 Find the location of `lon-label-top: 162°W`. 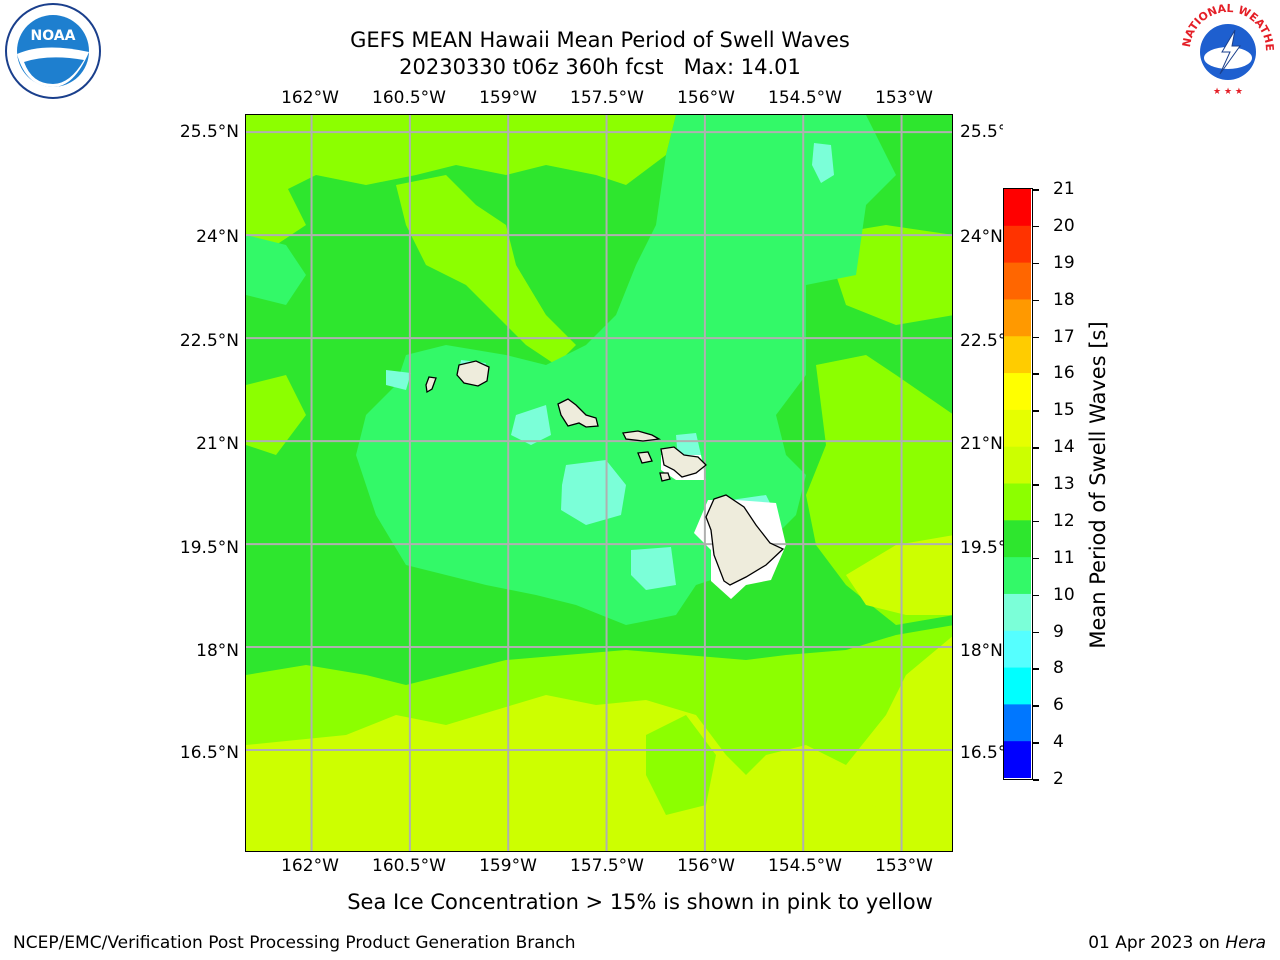

lon-label-top: 162°W is located at coordinates (310, 98).